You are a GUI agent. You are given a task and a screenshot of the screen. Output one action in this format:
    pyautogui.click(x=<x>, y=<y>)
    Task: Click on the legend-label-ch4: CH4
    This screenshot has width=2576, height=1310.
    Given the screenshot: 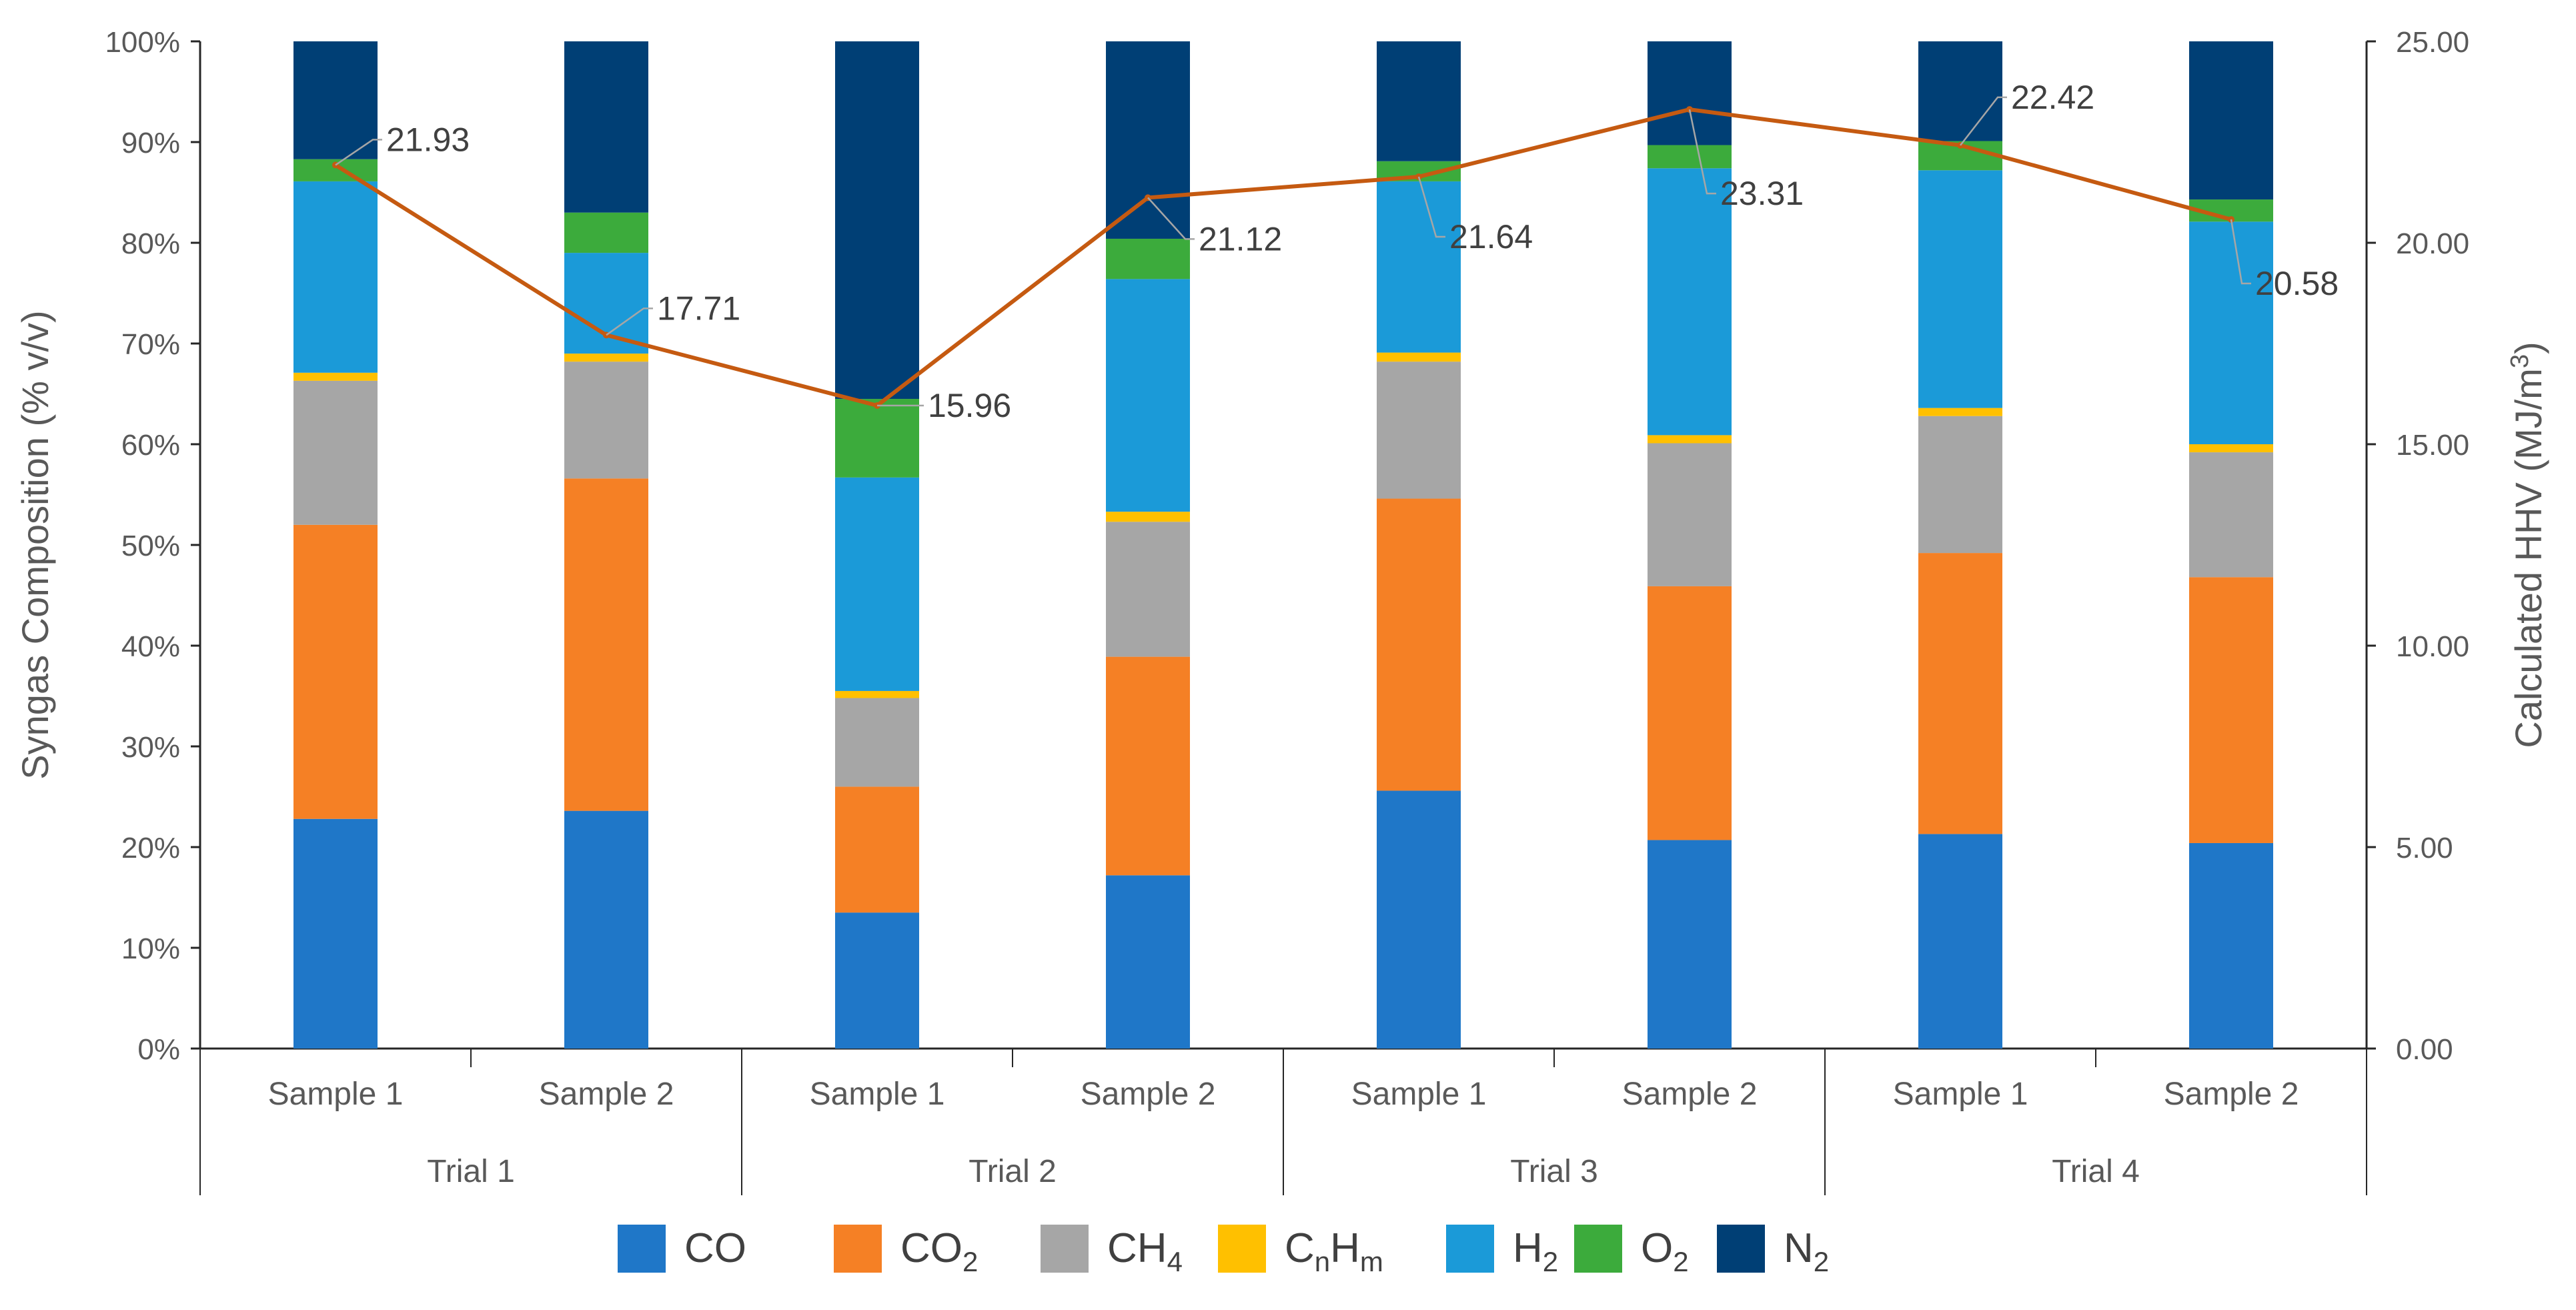 What is the action you would take?
    pyautogui.click(x=1145, y=1251)
    